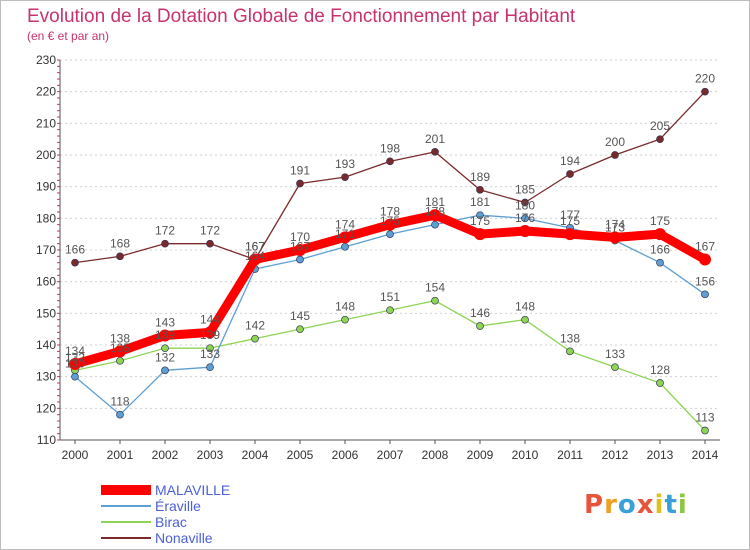 The image size is (750, 550). I want to click on data-label: 170, so click(300, 237).